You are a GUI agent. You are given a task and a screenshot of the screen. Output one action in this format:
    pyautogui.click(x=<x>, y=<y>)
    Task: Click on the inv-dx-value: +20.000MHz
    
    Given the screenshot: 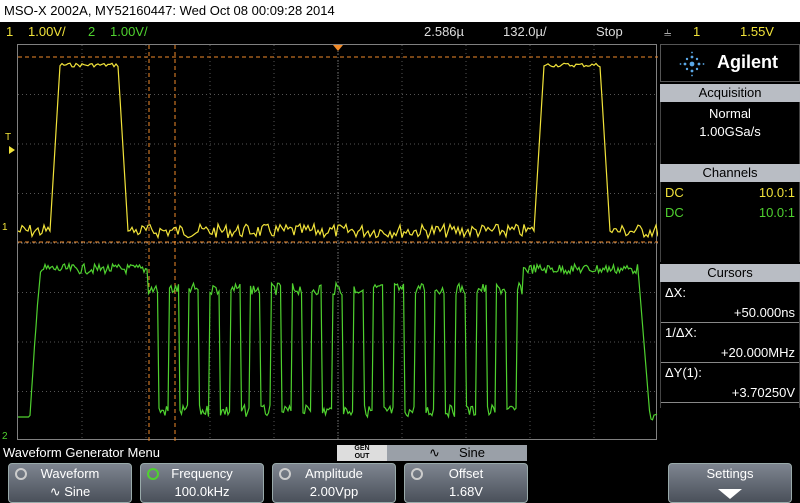 What is the action you would take?
    pyautogui.click(x=757, y=352)
    